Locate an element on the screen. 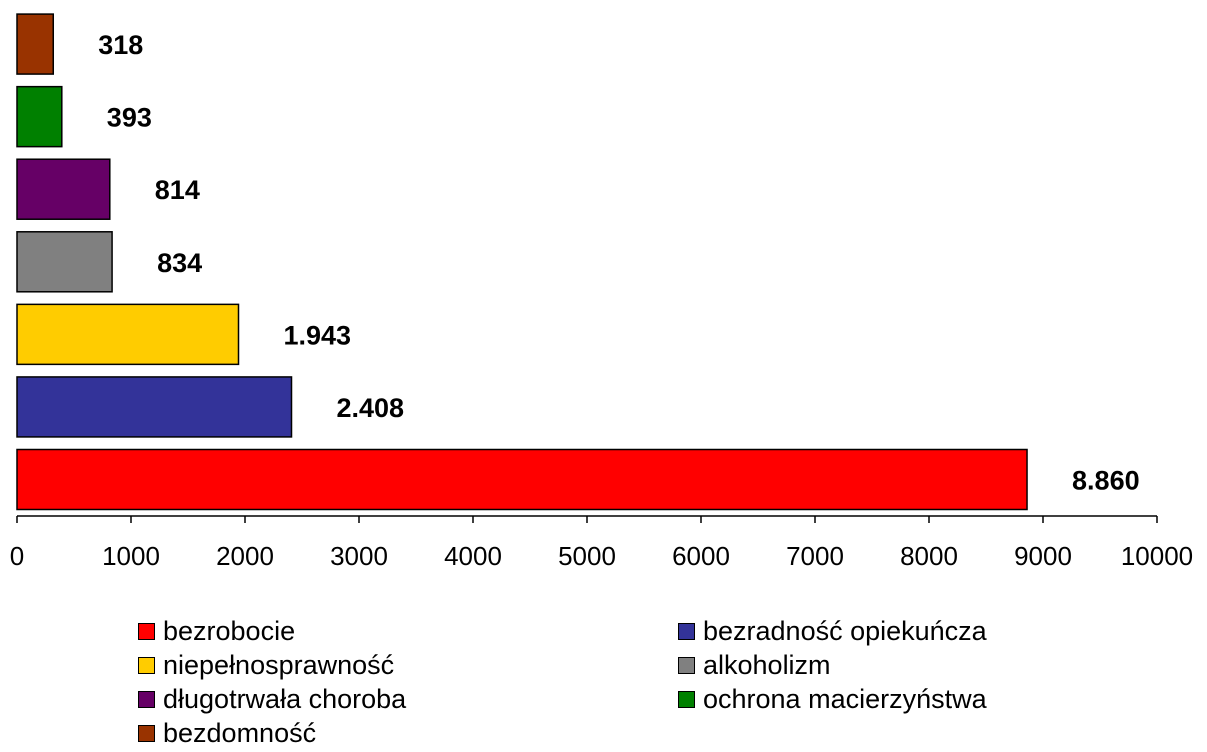 Image resolution: width=1207 pixels, height=752 pixels. bar-value-label-5: 814 is located at coordinates (177, 190).